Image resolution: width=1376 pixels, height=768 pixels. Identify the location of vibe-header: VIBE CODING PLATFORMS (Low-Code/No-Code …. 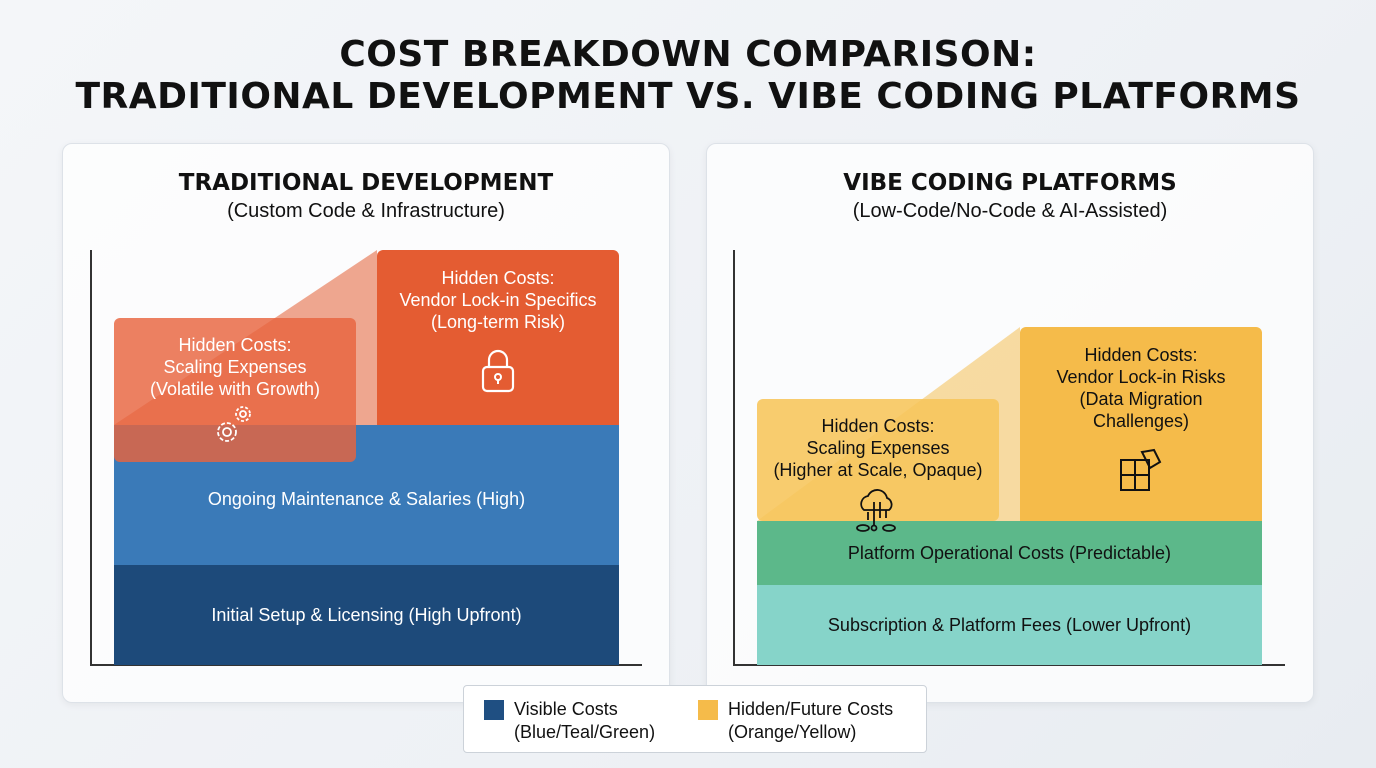
(1010, 196).